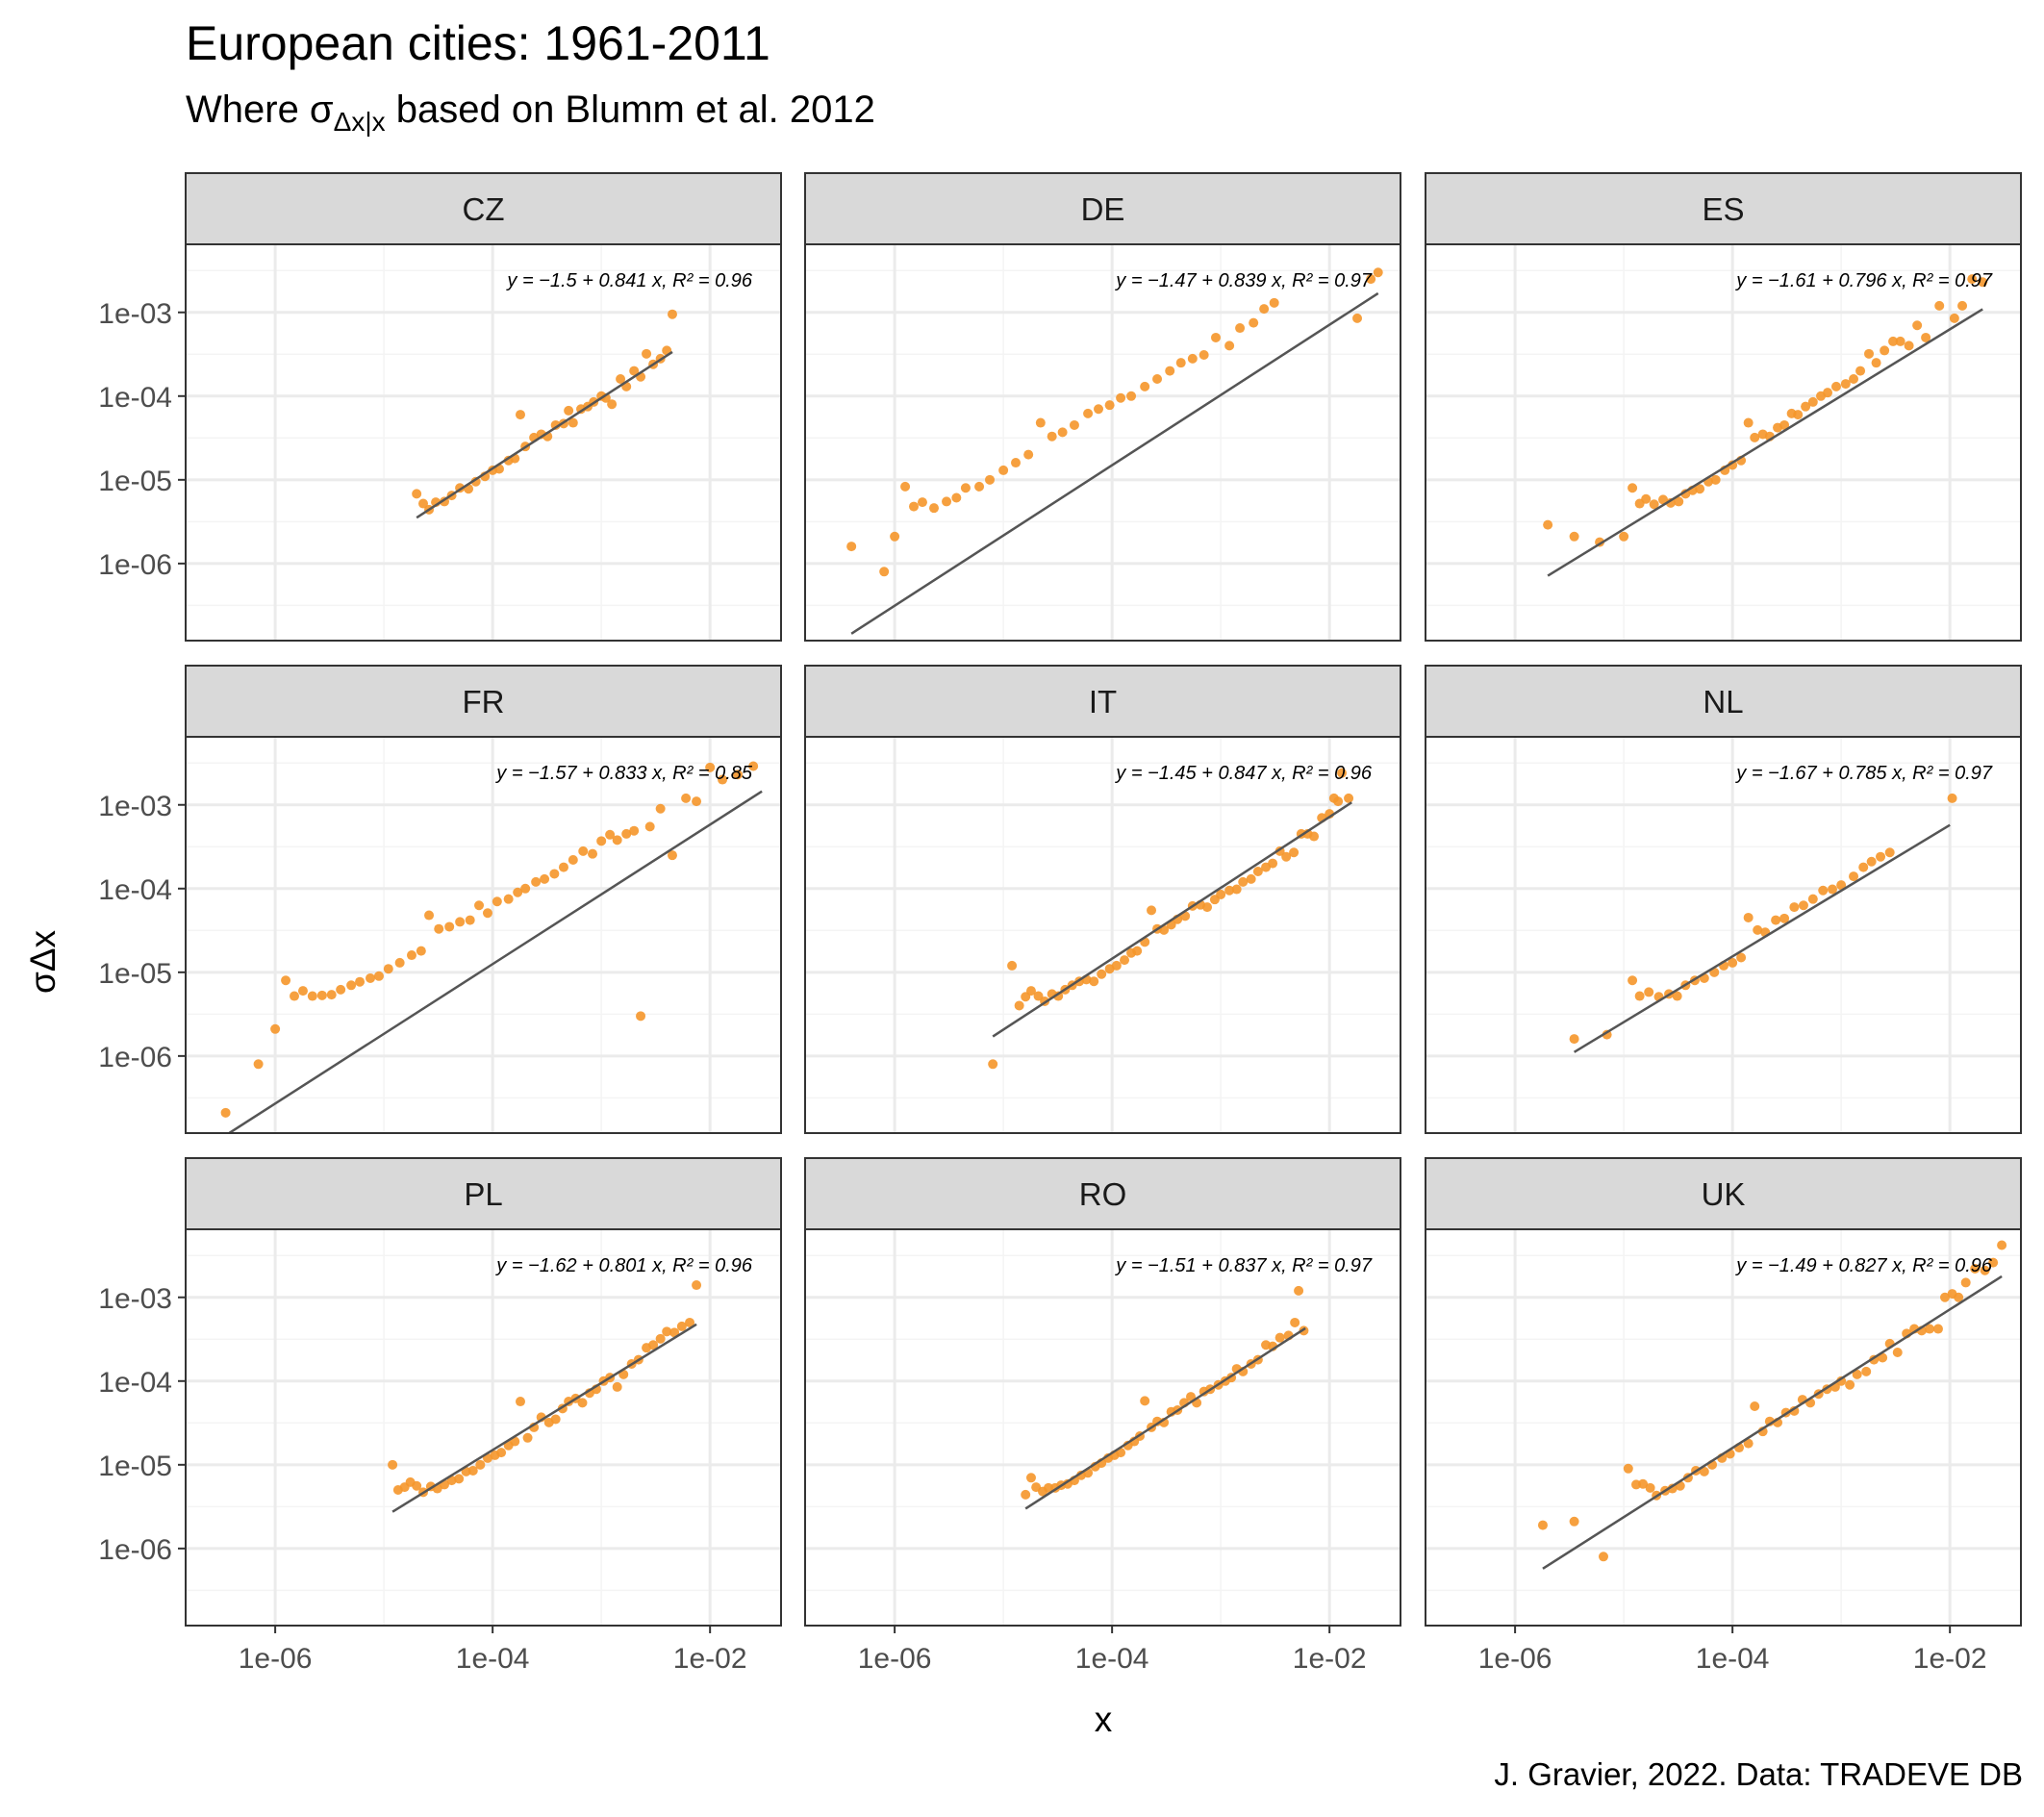  Describe the element at coordinates (484, 209) in the screenshot. I see `facet-strip-label: CZ` at that location.